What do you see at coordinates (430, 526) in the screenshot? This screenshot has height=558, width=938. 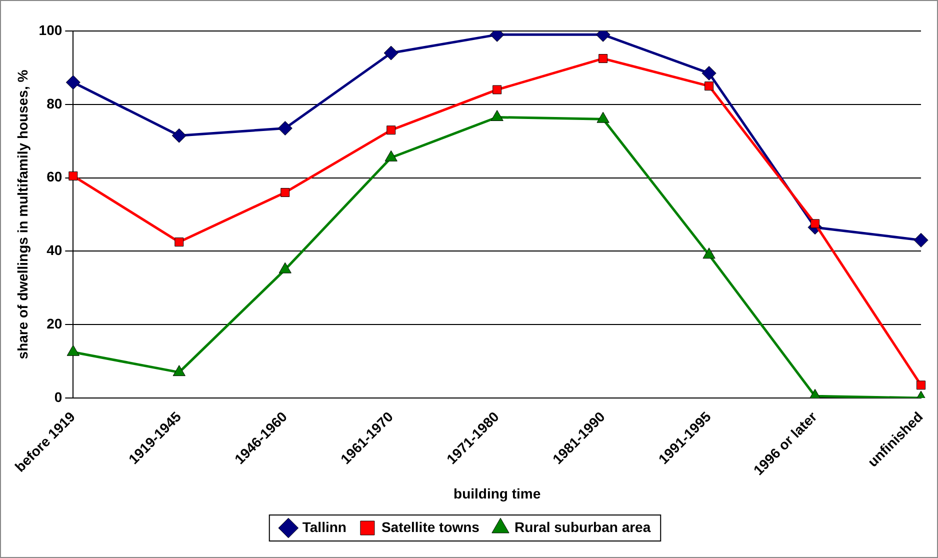 I see `legend-label: Satellite towns` at bounding box center [430, 526].